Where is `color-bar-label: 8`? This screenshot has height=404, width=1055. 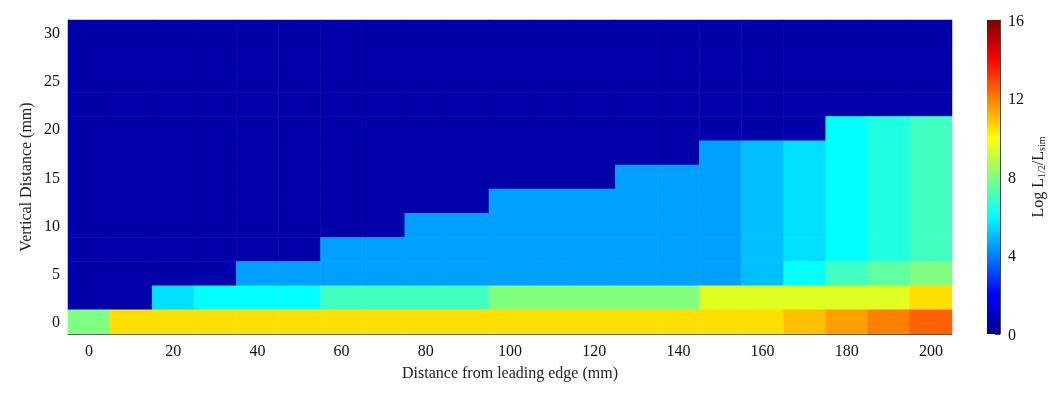
color-bar-label: 8 is located at coordinates (1012, 177).